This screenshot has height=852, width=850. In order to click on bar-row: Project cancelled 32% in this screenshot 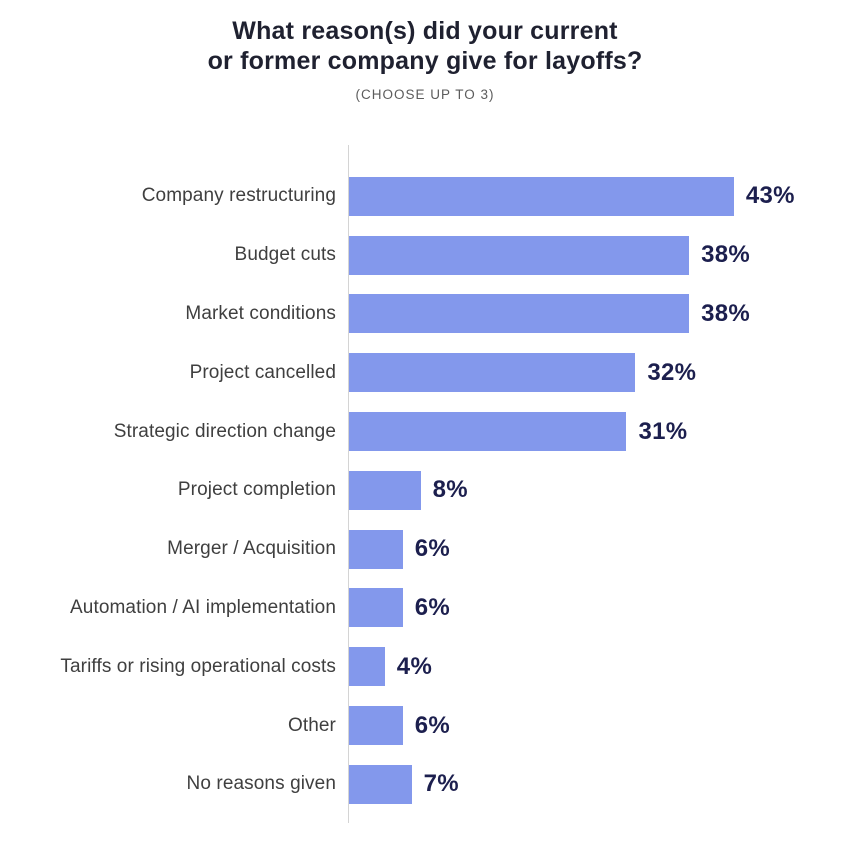, I will do `click(425, 372)`.